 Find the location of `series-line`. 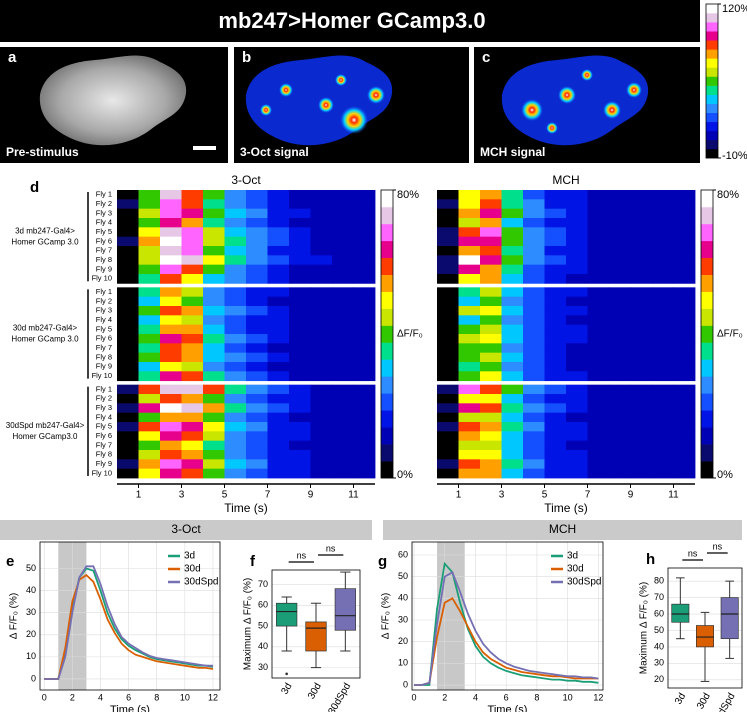

series-line is located at coordinates (128, 622).